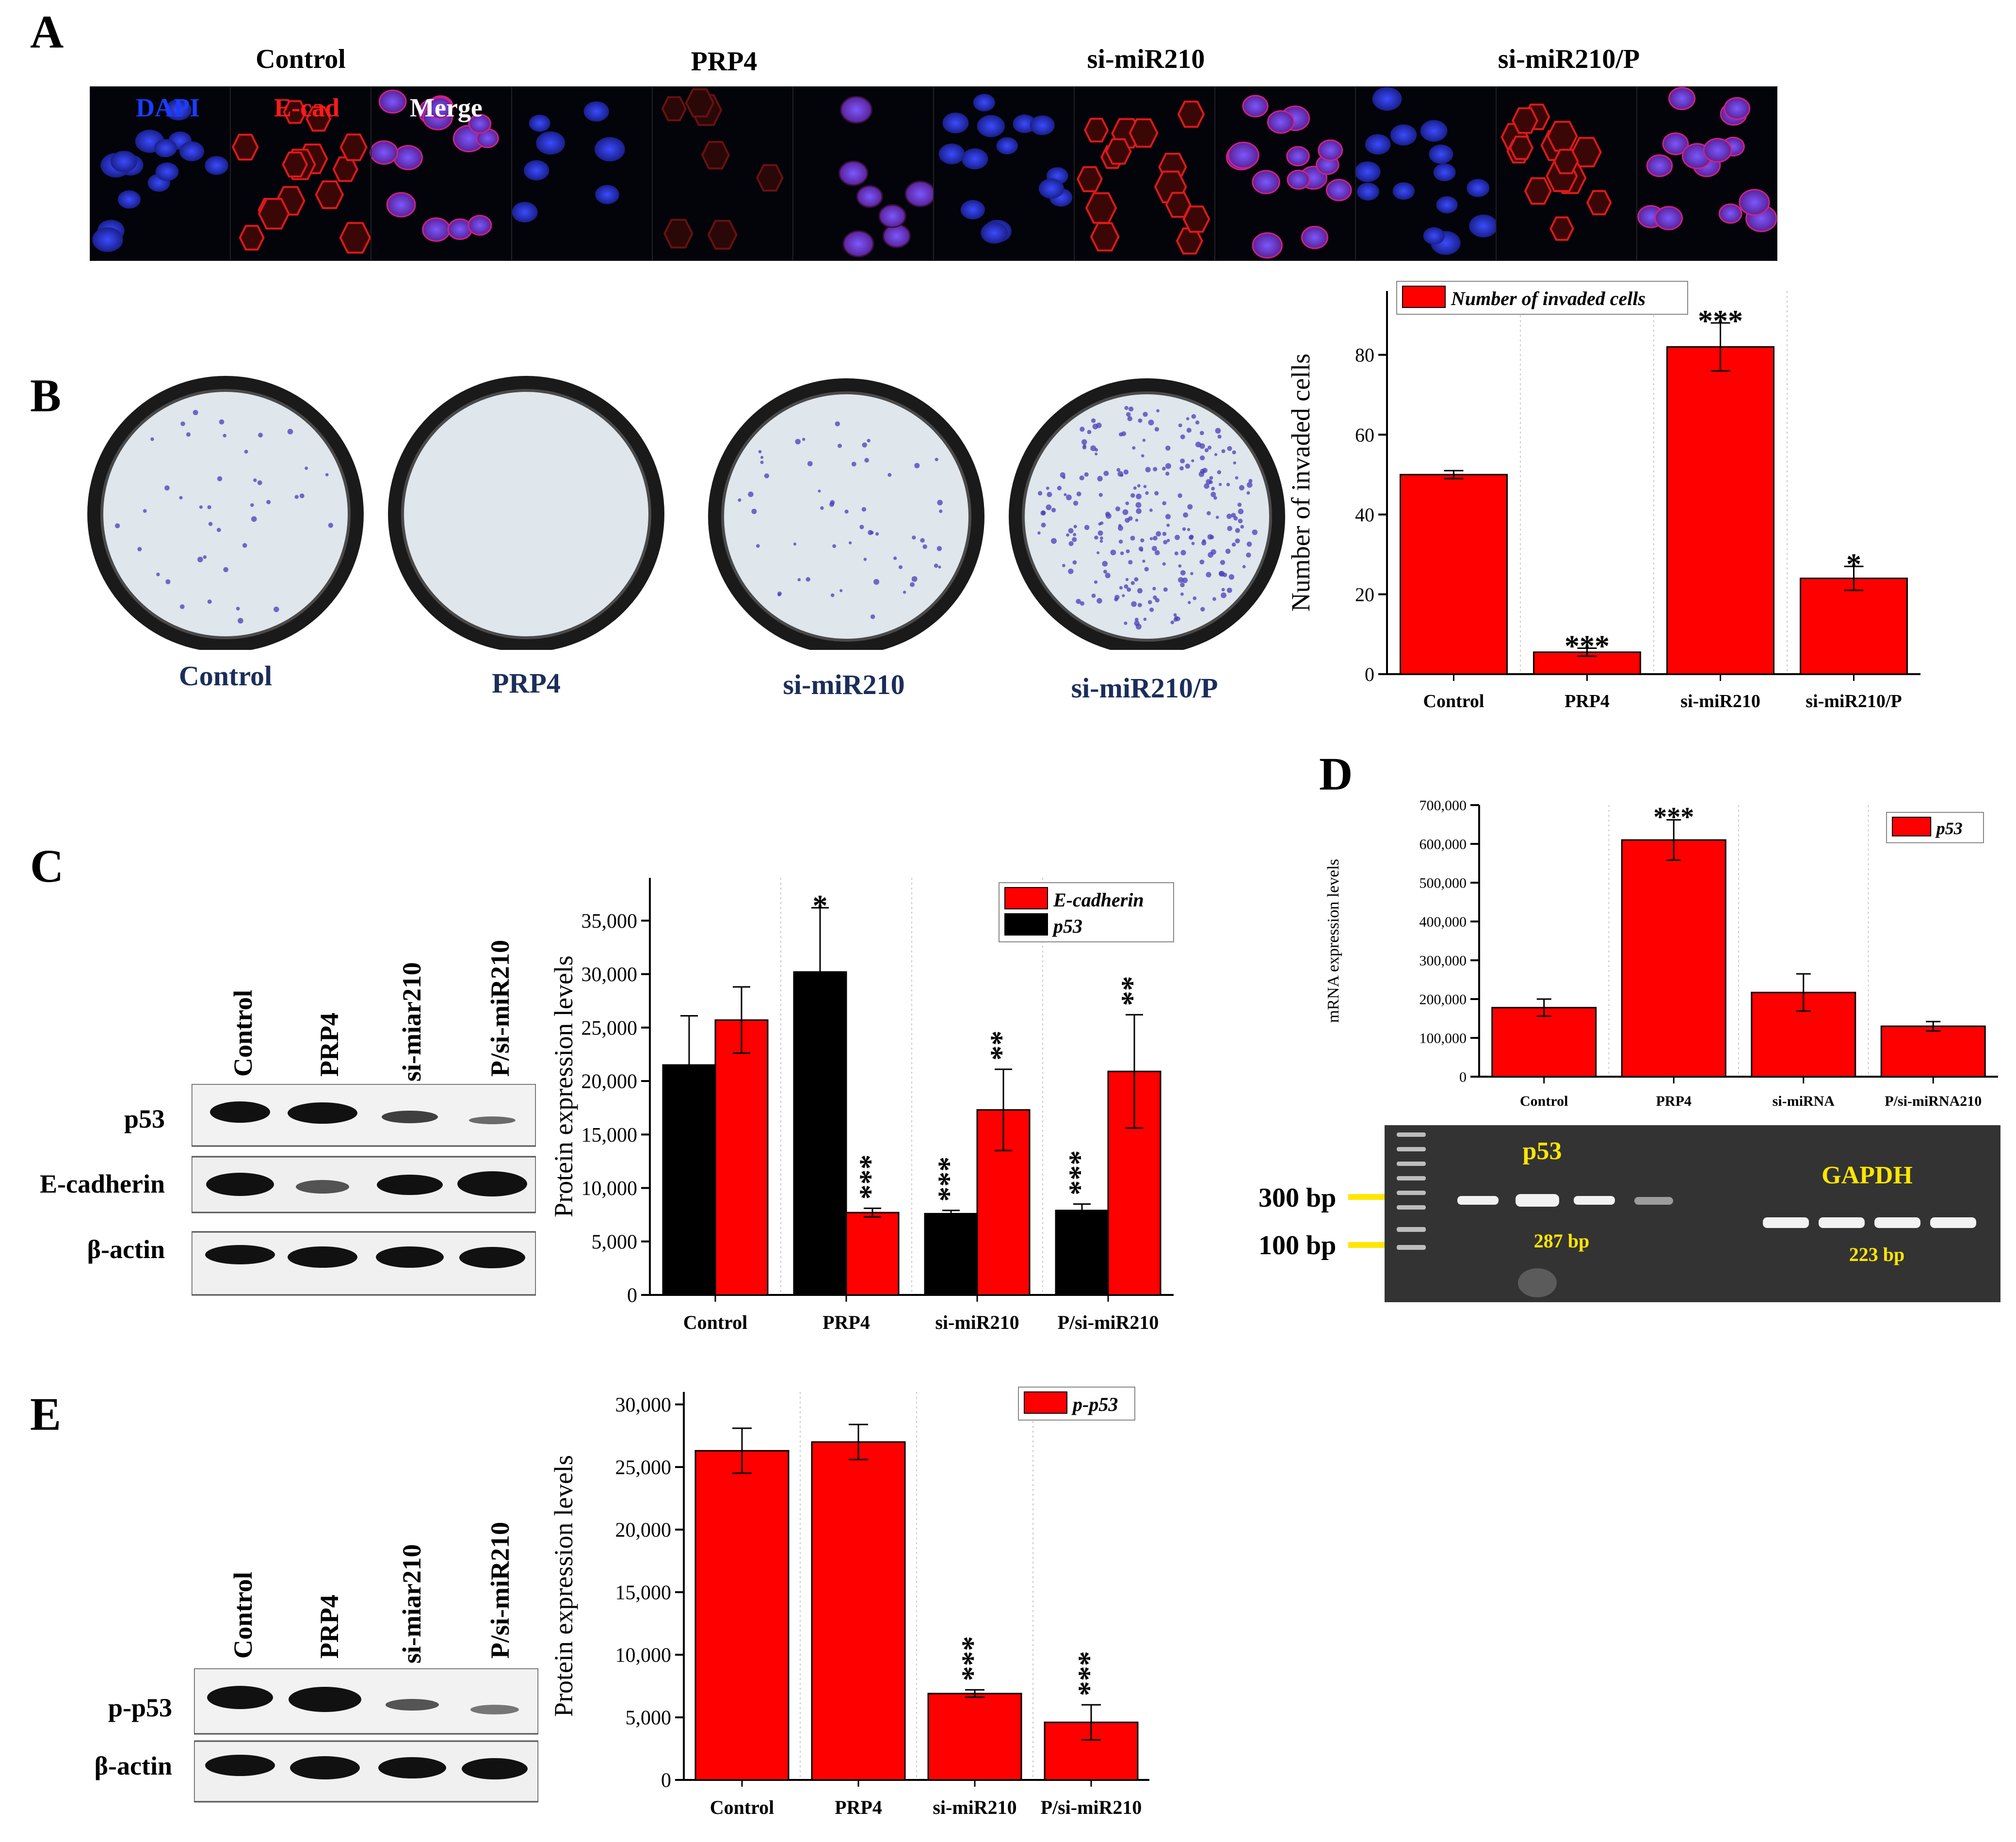  What do you see at coordinates (1098, 900) in the screenshot?
I see `legend-label: E-cadherin` at bounding box center [1098, 900].